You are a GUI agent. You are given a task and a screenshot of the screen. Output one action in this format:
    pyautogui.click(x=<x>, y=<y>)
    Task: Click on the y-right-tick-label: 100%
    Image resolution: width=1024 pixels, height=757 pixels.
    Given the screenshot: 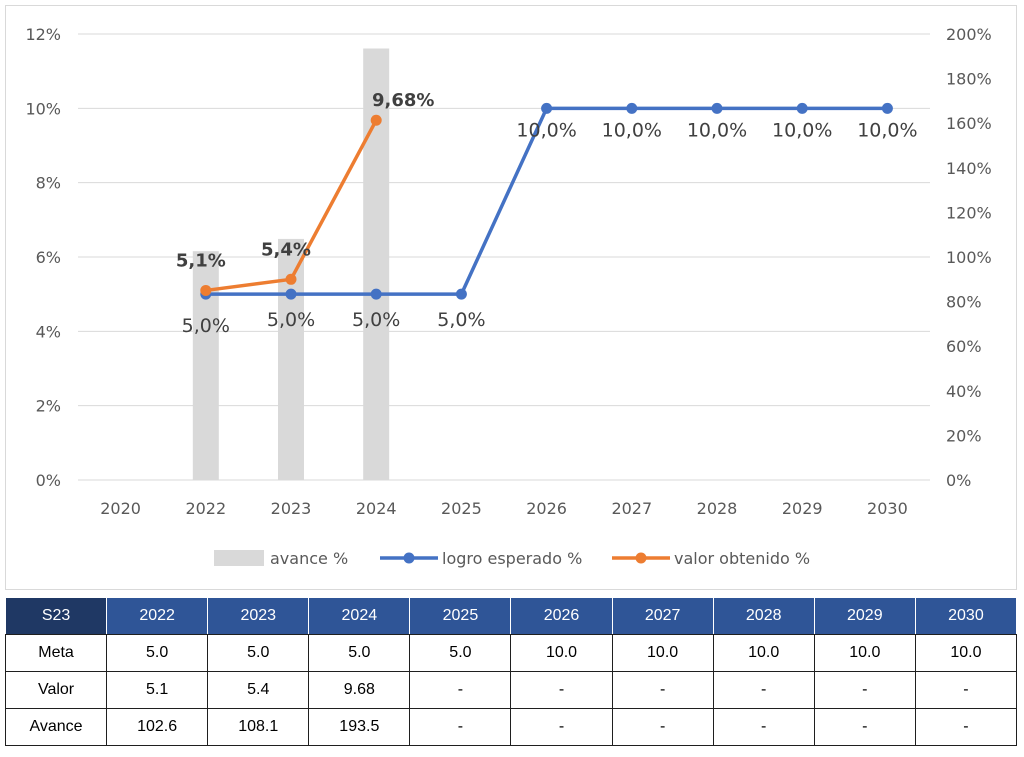 What is the action you would take?
    pyautogui.click(x=969, y=257)
    